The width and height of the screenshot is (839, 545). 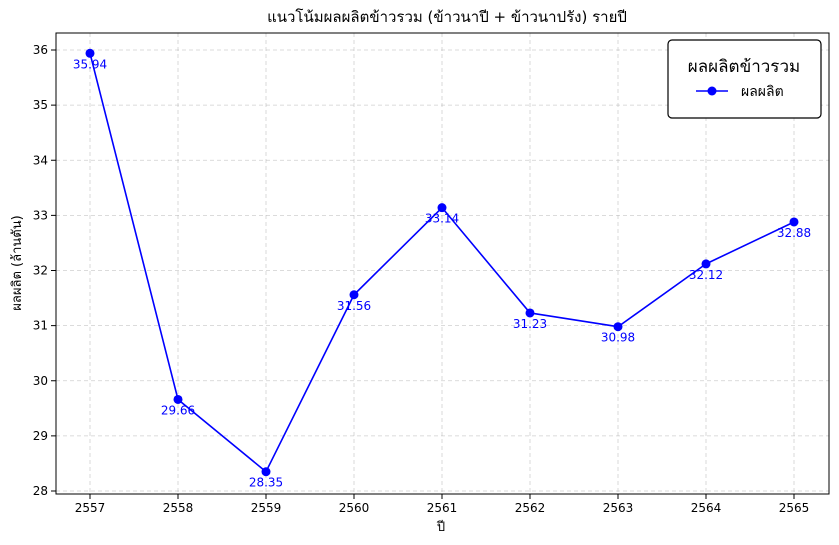 What do you see at coordinates (618, 338) in the screenshot?
I see `data-label: 30.98` at bounding box center [618, 338].